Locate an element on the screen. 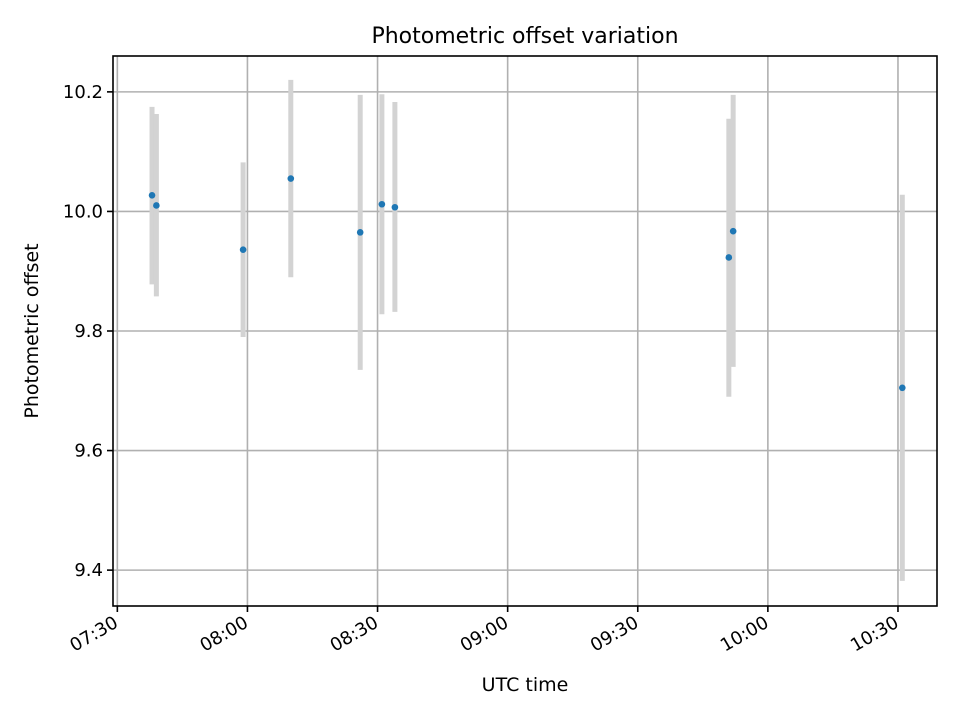  y-tick-label: 9.8 is located at coordinates (88, 331).